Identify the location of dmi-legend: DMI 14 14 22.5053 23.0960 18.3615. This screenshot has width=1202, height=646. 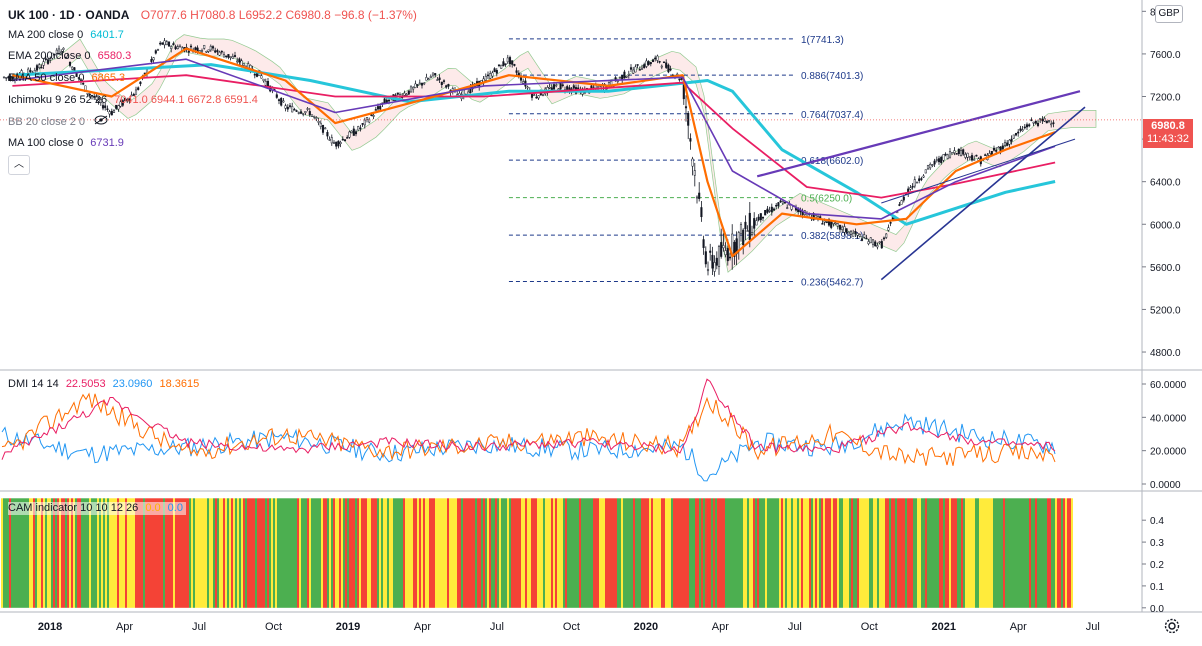
(103, 384).